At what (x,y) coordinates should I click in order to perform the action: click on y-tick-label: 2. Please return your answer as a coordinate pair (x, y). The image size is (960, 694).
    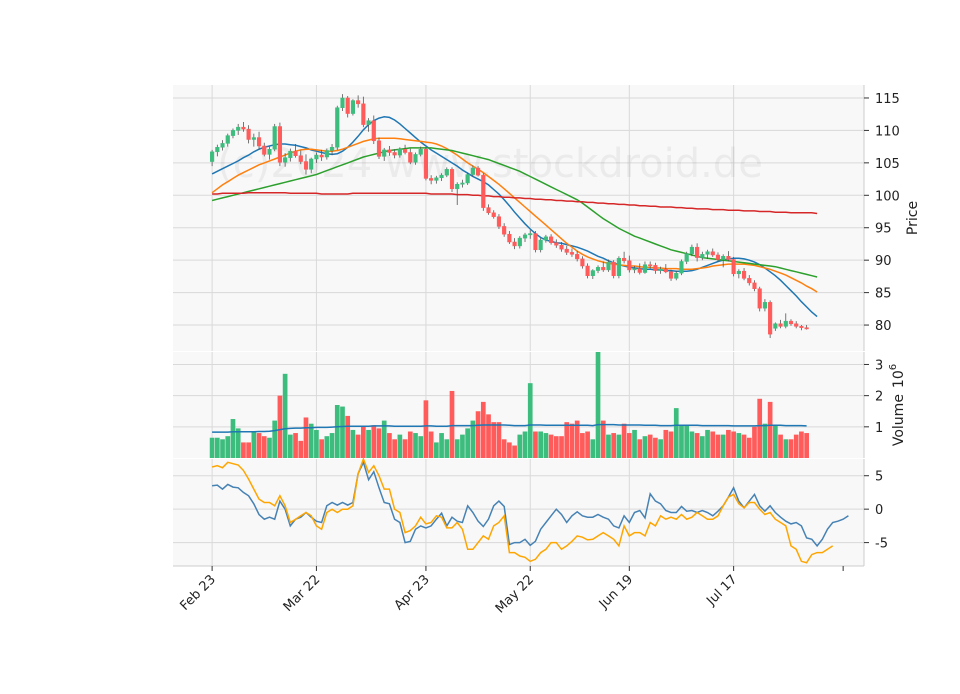
    Looking at the image, I should click on (879, 397).